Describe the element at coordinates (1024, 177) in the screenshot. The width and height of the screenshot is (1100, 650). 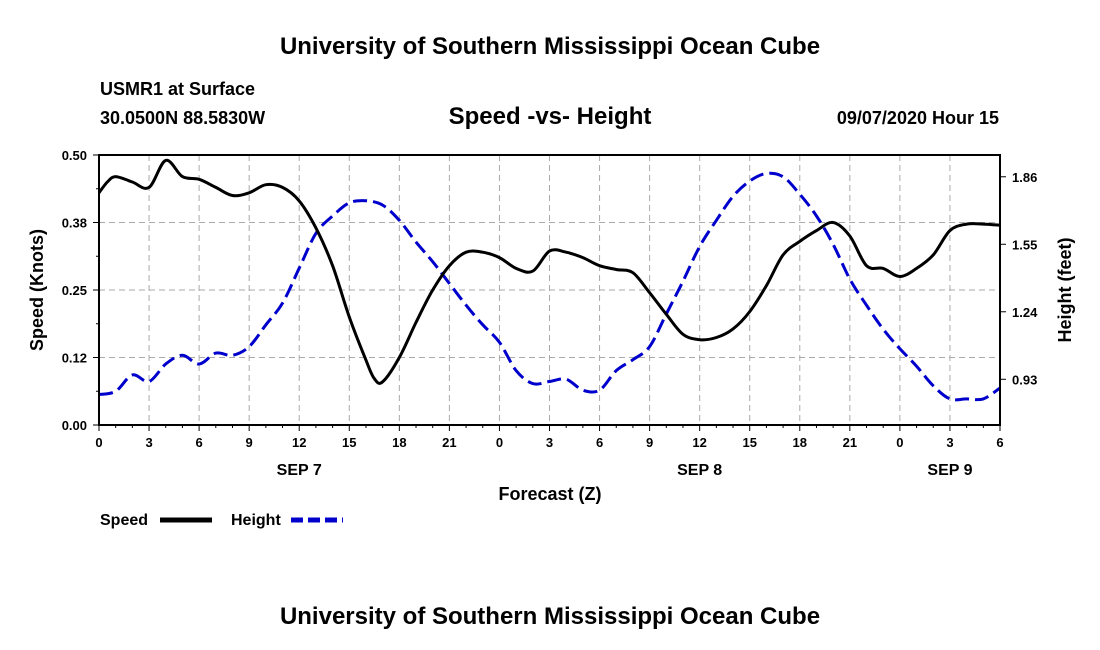
I see `y2-tick-label: 1.86` at that location.